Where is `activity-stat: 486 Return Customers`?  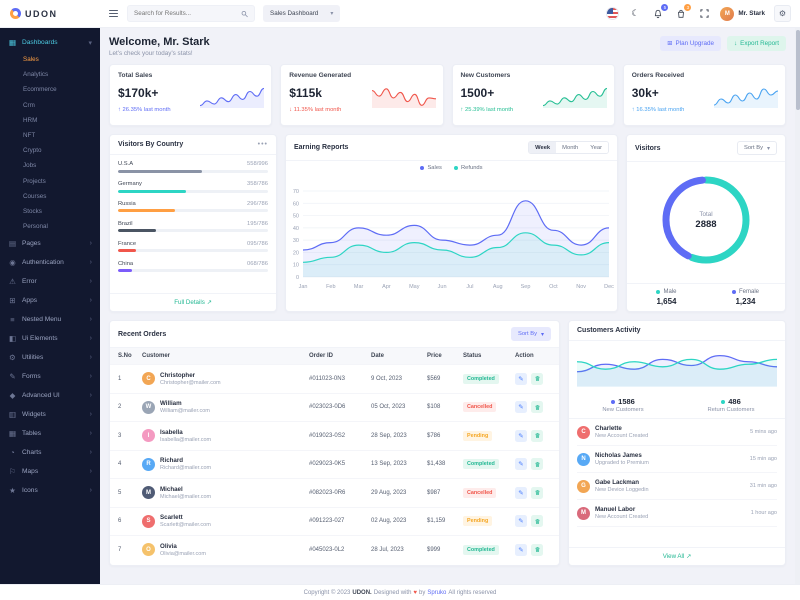 activity-stat: 486 Return Customers is located at coordinates (731, 405).